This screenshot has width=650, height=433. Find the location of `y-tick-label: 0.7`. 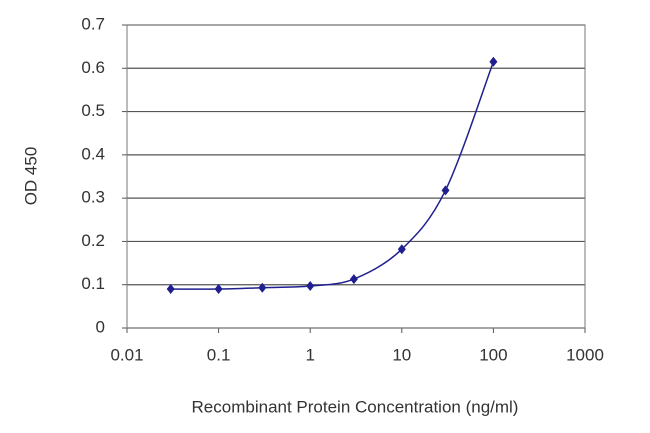

y-tick-label: 0.7 is located at coordinates (93, 23).